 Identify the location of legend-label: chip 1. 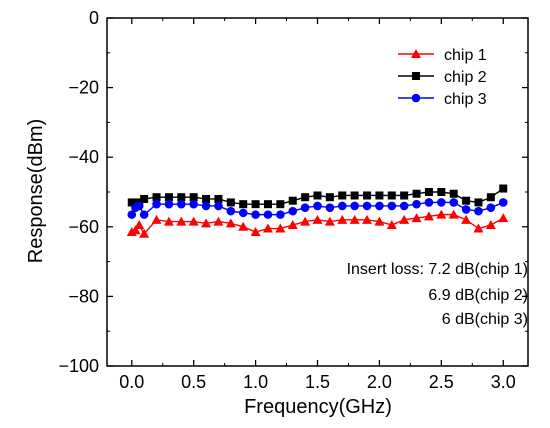
(465, 55).